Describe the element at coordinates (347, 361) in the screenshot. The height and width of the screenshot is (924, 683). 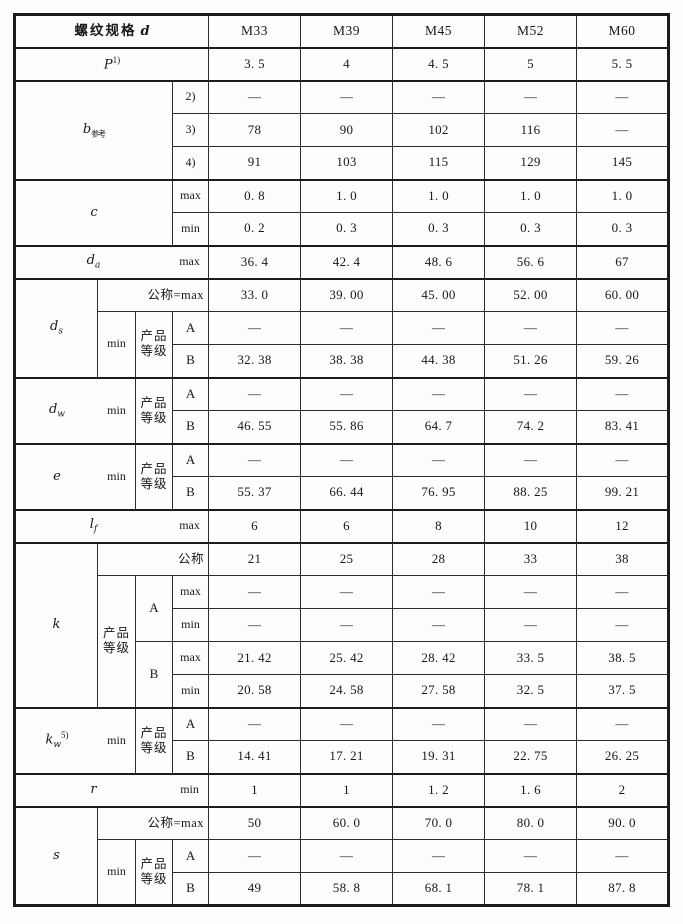
I see `value-cell: 38. 38` at that location.